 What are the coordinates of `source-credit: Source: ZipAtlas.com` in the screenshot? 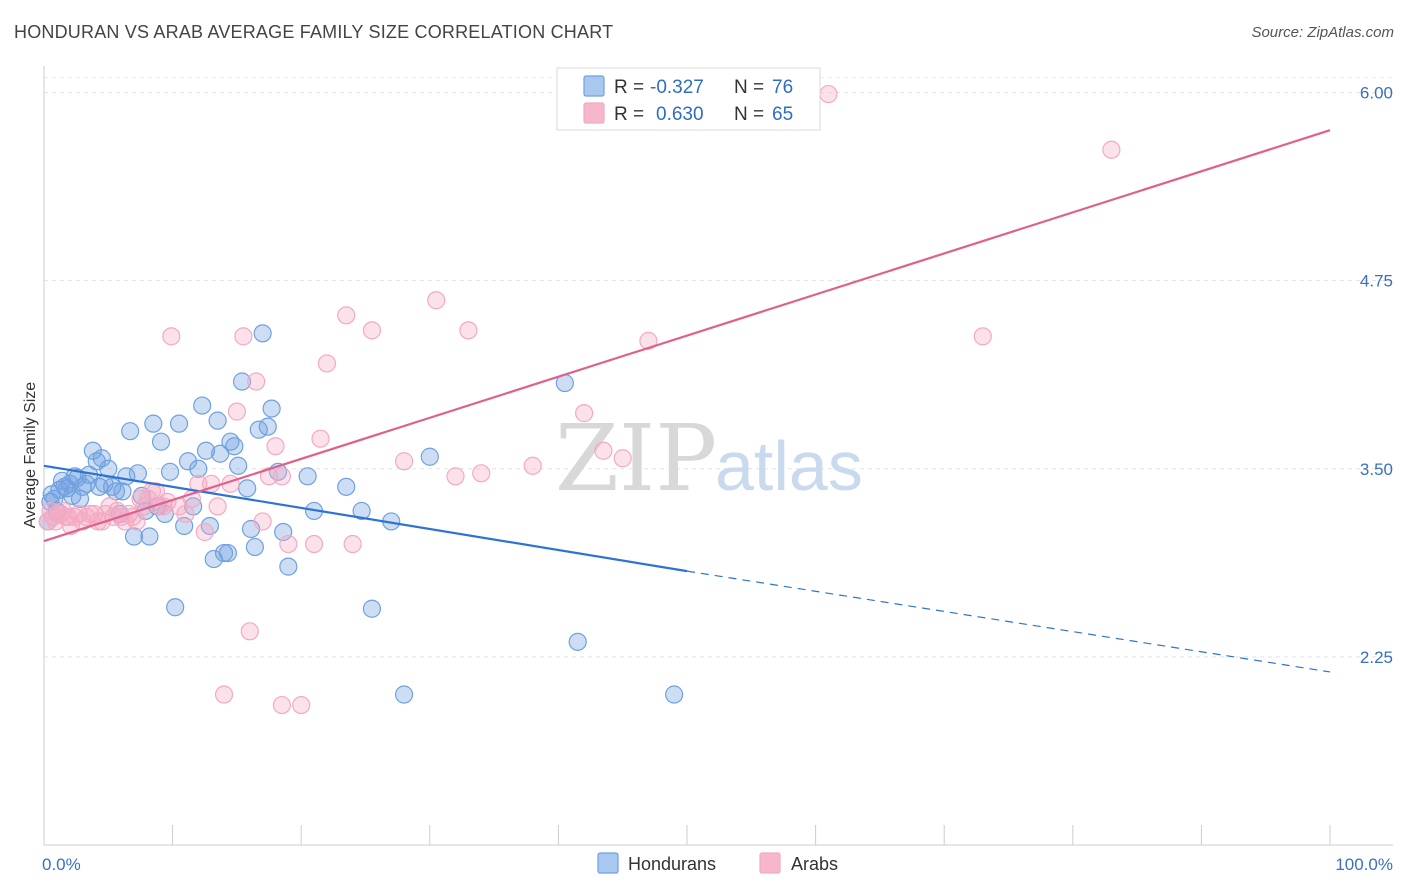 It's located at (1322, 32).